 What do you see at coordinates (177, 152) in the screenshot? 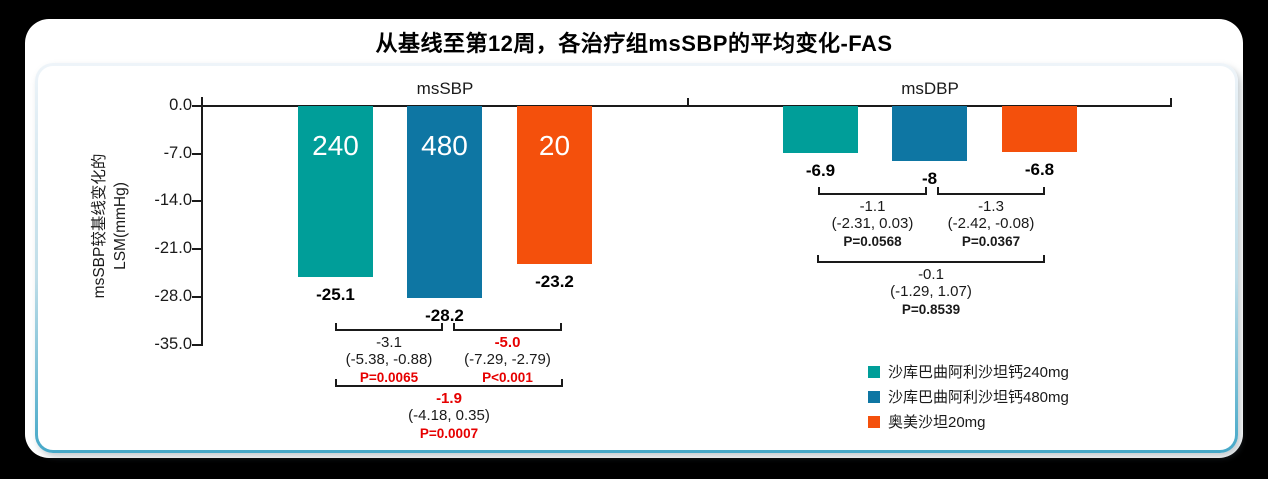
I see `y-tick-label: -7.0` at bounding box center [177, 152].